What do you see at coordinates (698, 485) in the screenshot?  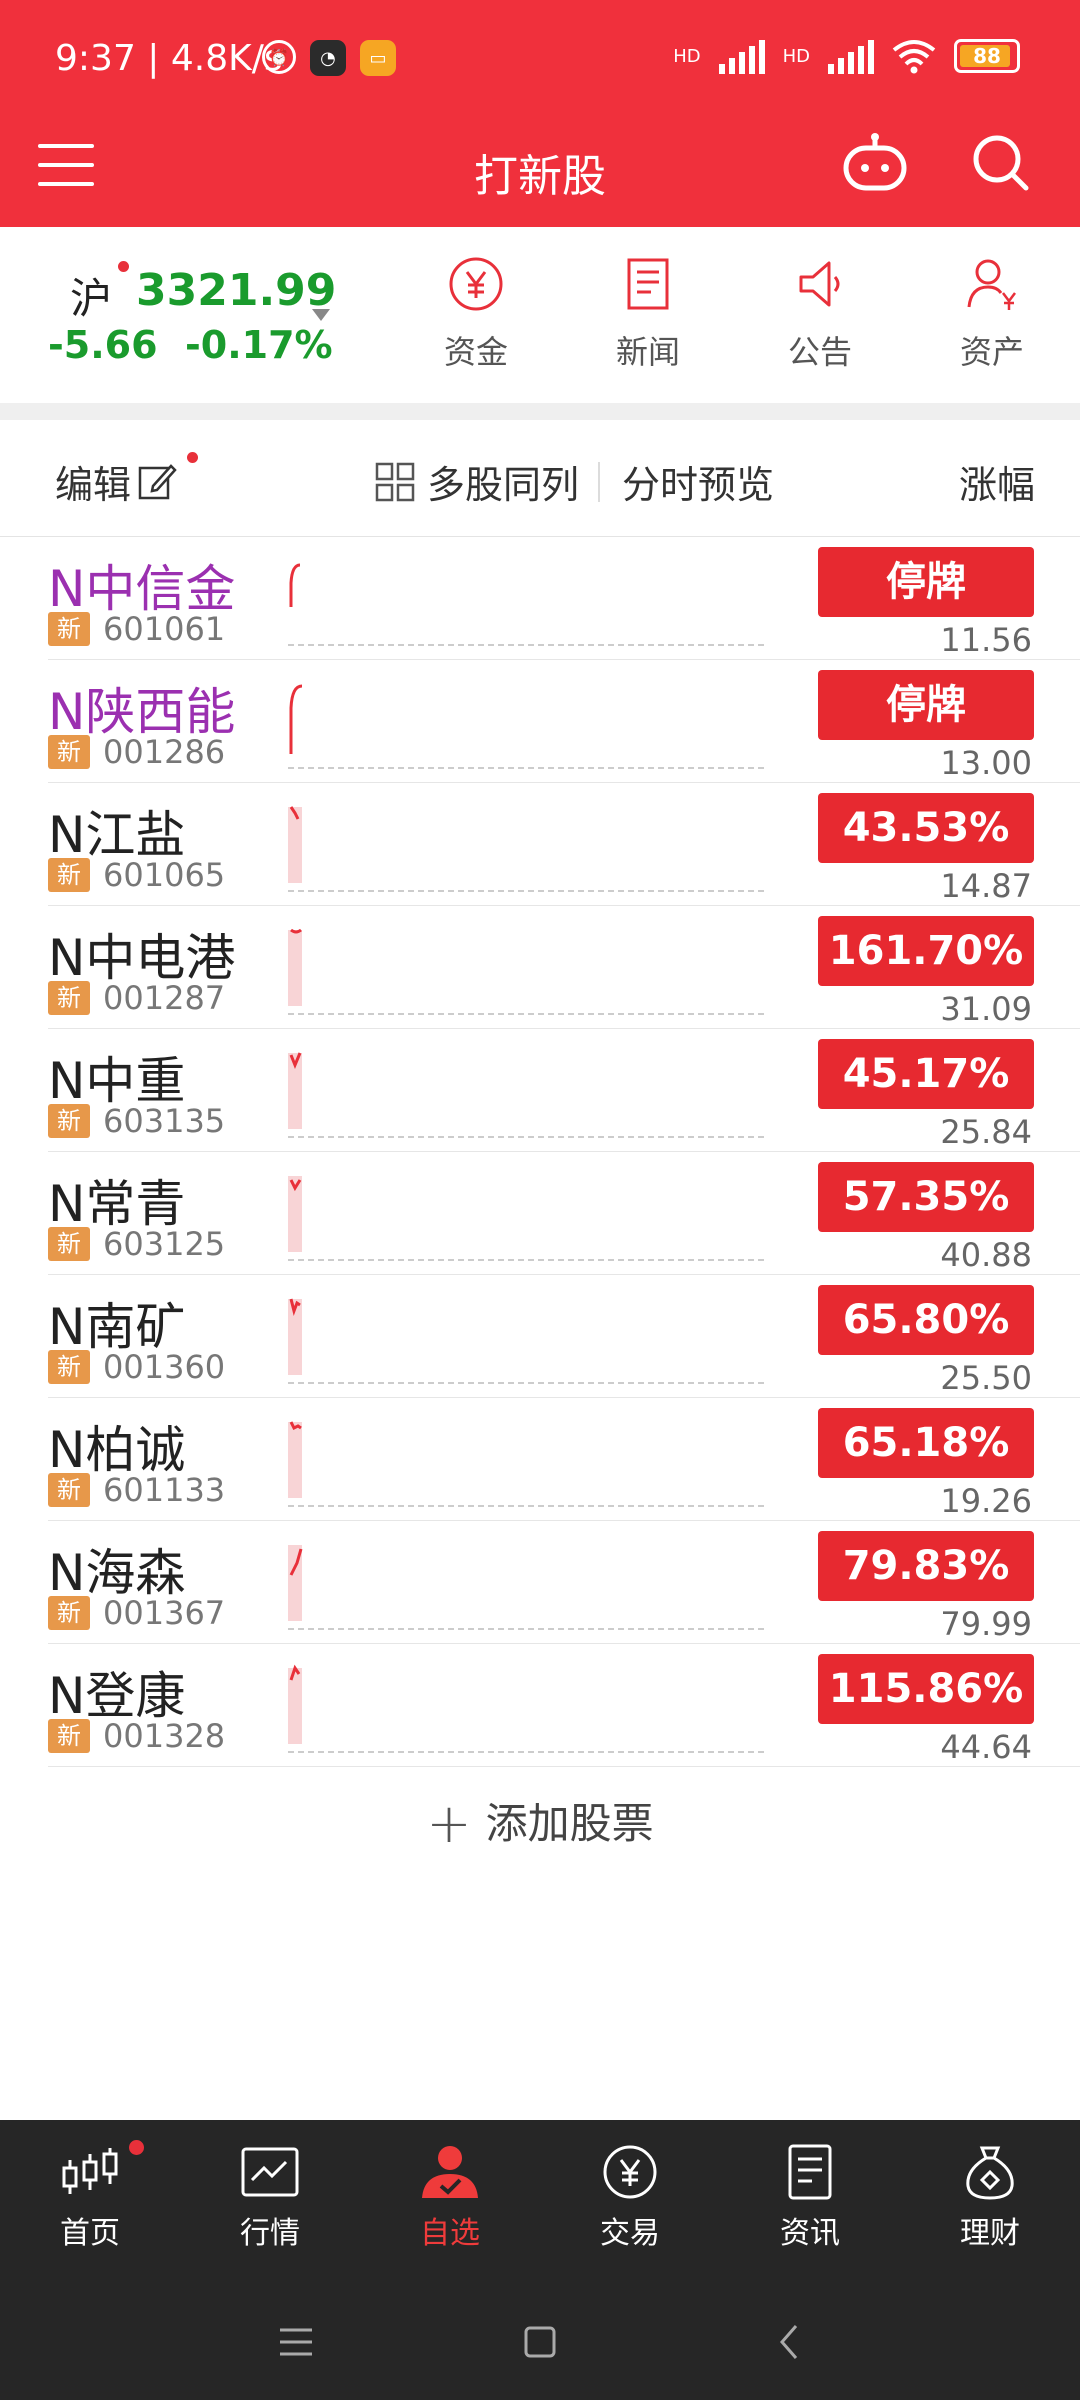 I see `timeshare-preview-button: 分时预览` at bounding box center [698, 485].